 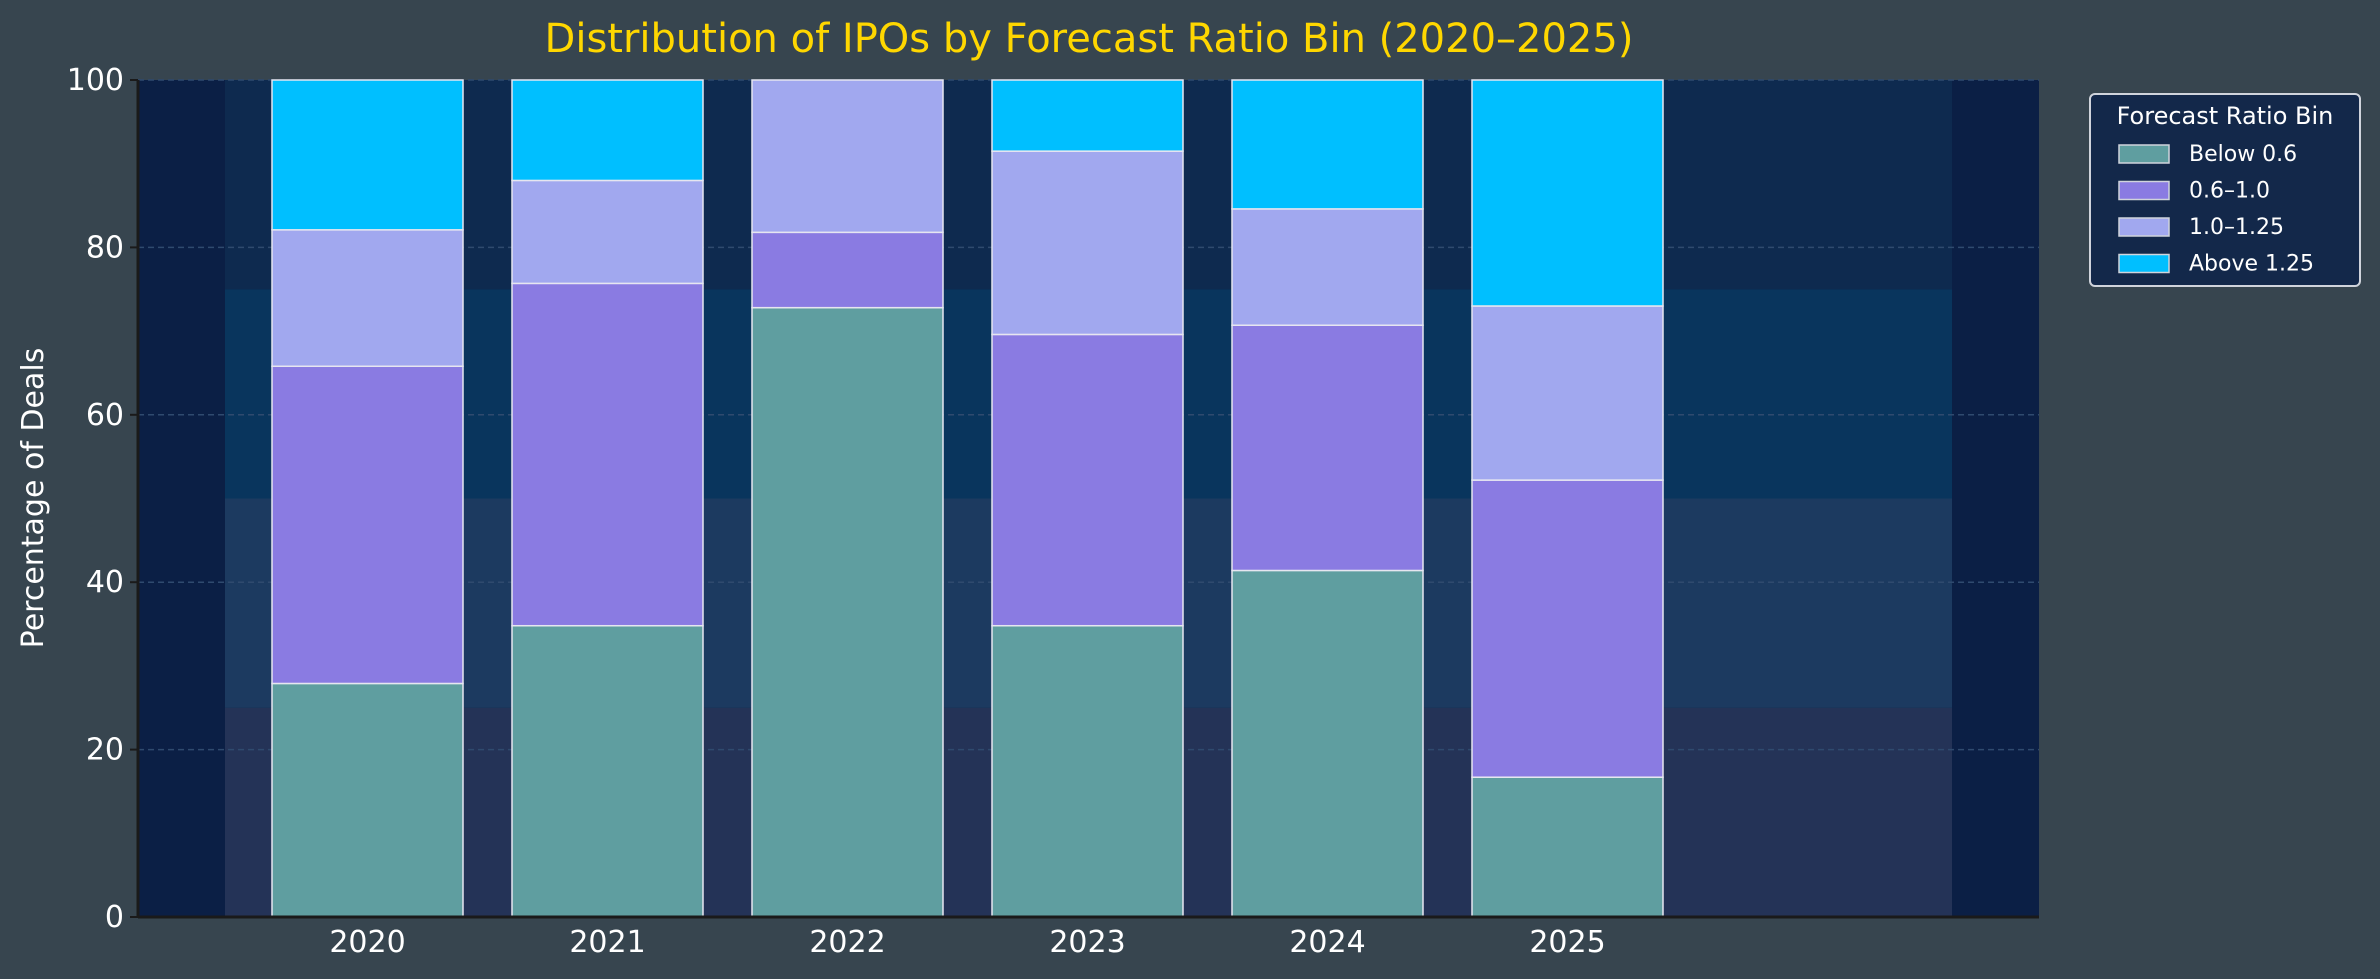 What do you see at coordinates (2229, 191) in the screenshot?
I see `legend-label: 0.6–1.0` at bounding box center [2229, 191].